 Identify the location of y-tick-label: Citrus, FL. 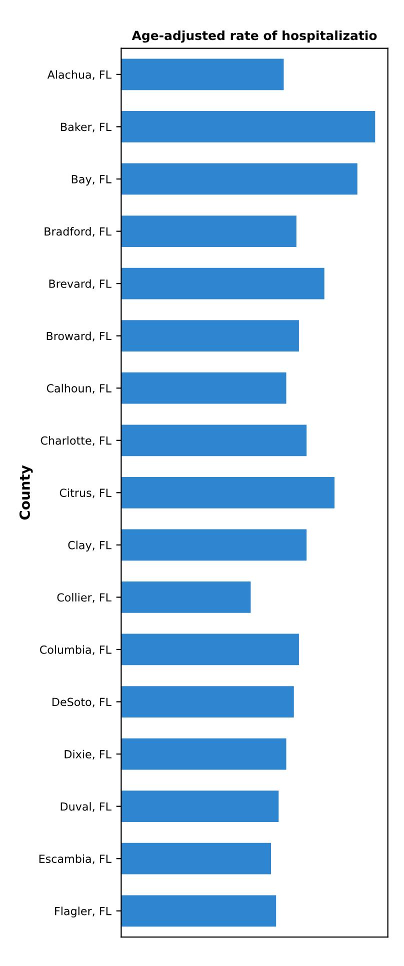
(86, 493).